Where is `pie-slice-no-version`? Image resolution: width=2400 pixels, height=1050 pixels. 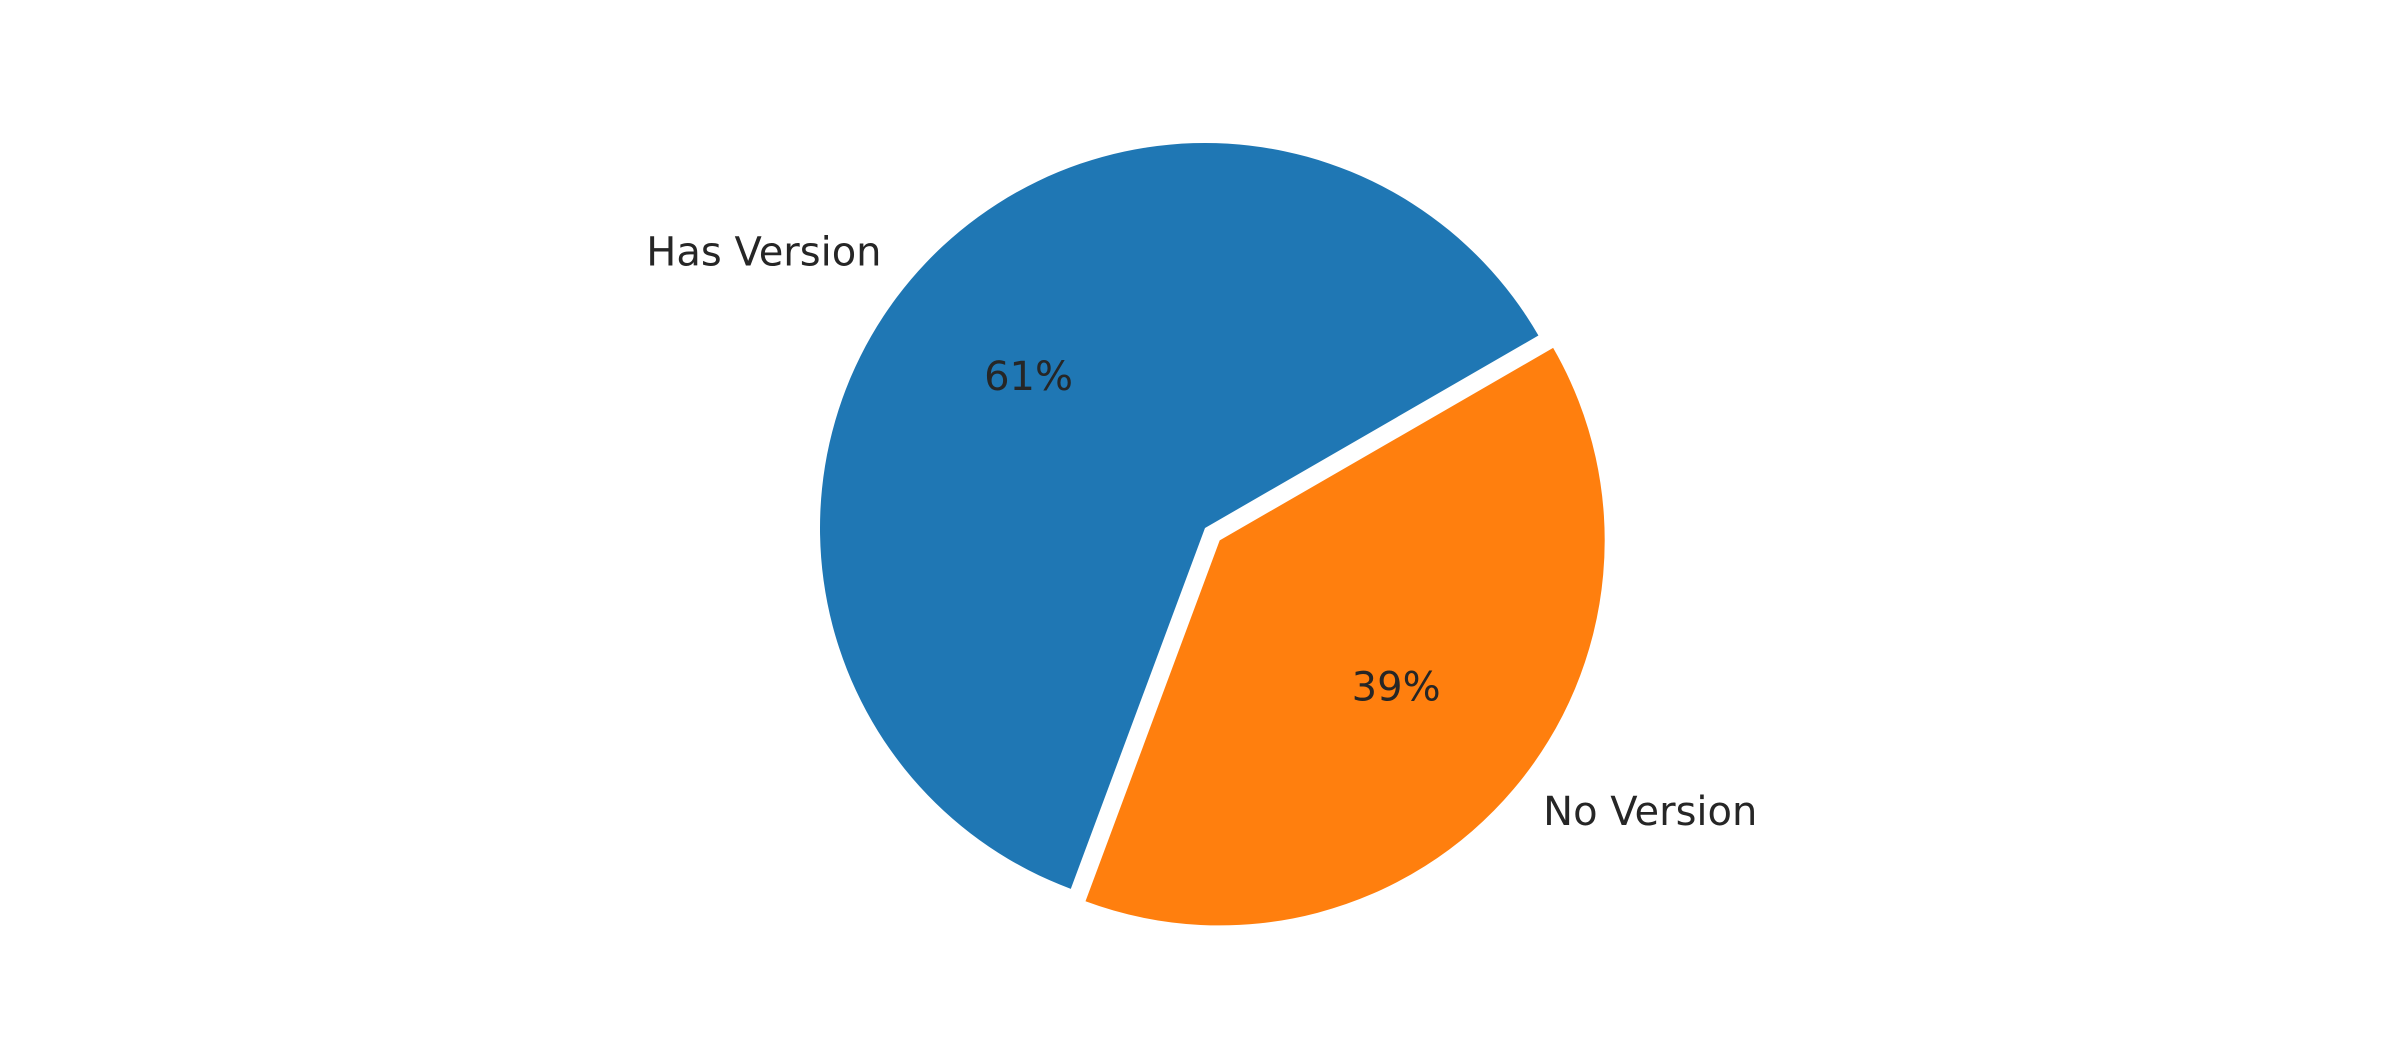
pie-slice-no-version is located at coordinates (1345, 636).